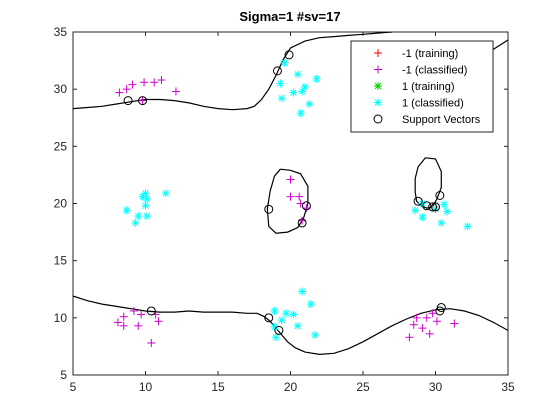 This screenshot has height=420, width=560. Describe the element at coordinates (61, 32) in the screenshot. I see `y-tick-label: 35` at that location.